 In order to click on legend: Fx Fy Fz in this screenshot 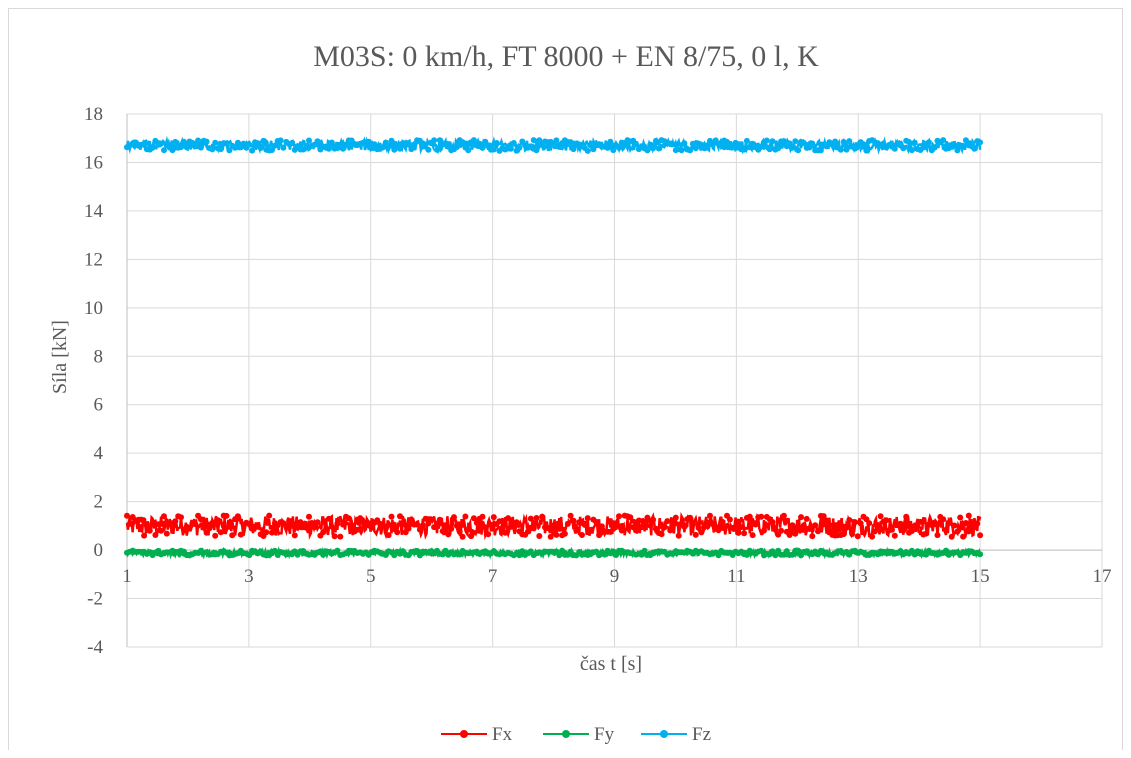, I will do `click(576, 734)`.